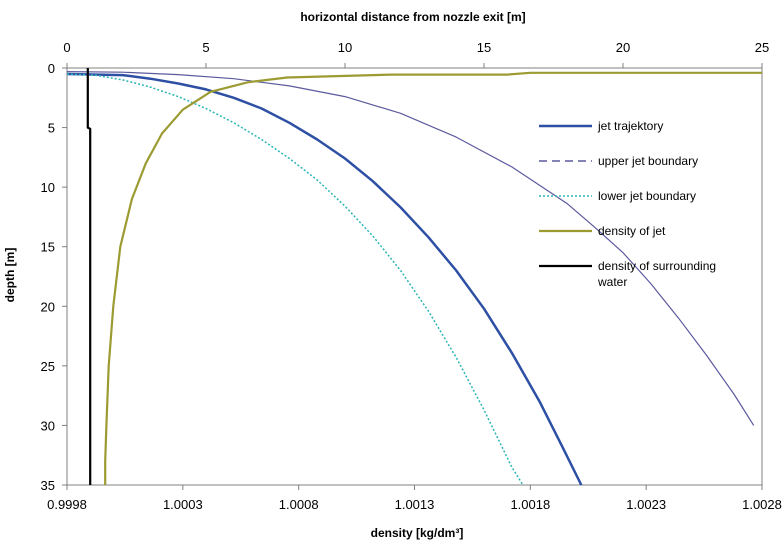 Image resolution: width=784 pixels, height=546 pixels. I want to click on bottom-axis-tick-label: 1.0008, so click(299, 504).